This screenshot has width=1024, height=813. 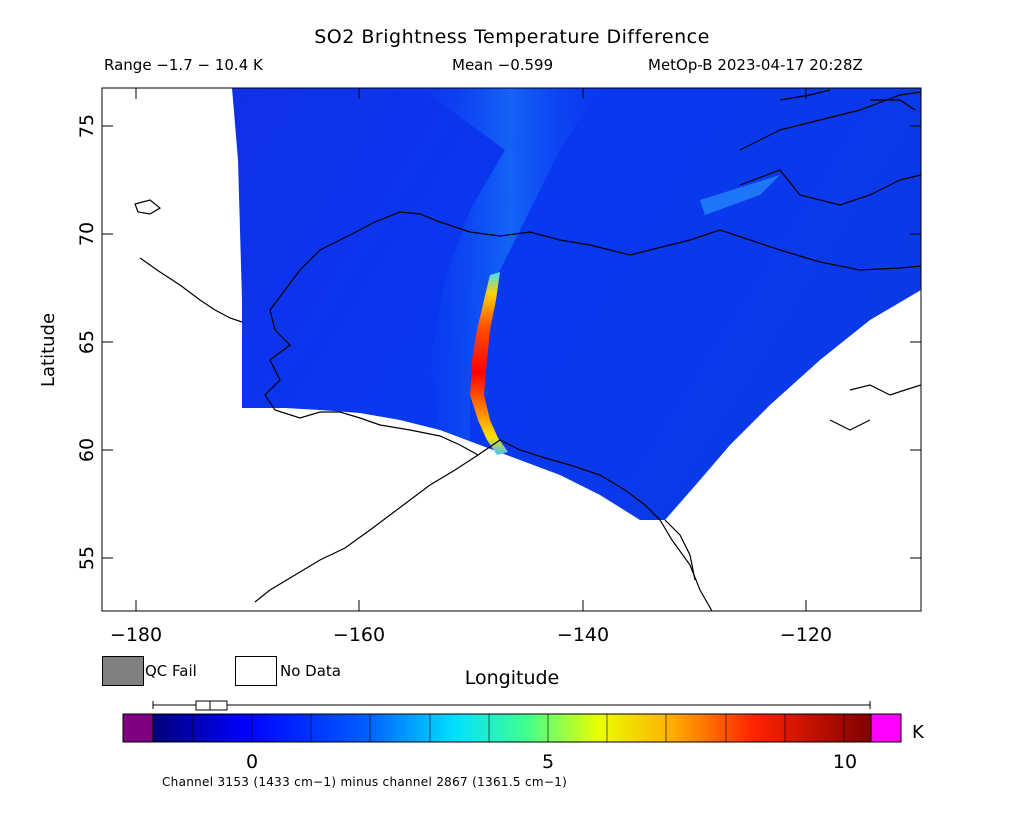 What do you see at coordinates (359, 635) in the screenshot?
I see `x-tick-label: −160` at bounding box center [359, 635].